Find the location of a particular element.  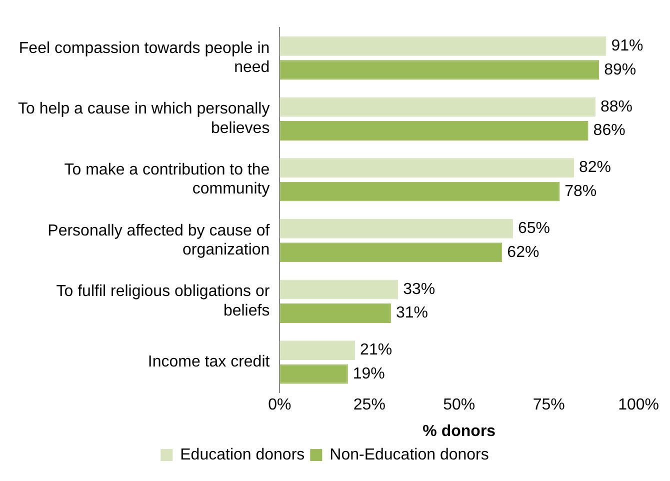

x-tick-label: 0% is located at coordinates (280, 405).